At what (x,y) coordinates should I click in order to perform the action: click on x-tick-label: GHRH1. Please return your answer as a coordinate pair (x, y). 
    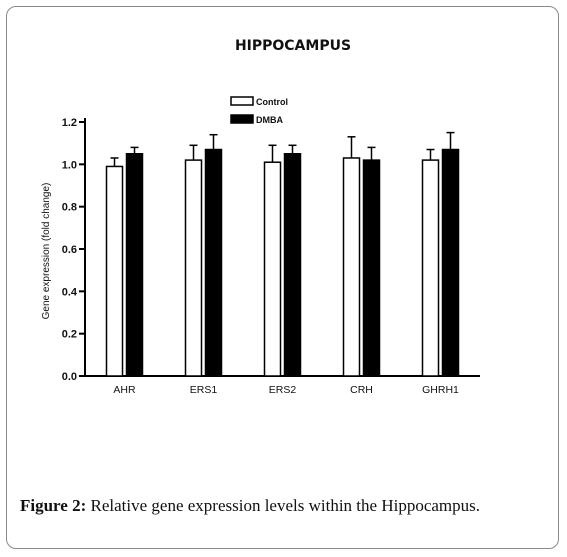
    Looking at the image, I should click on (440, 390).